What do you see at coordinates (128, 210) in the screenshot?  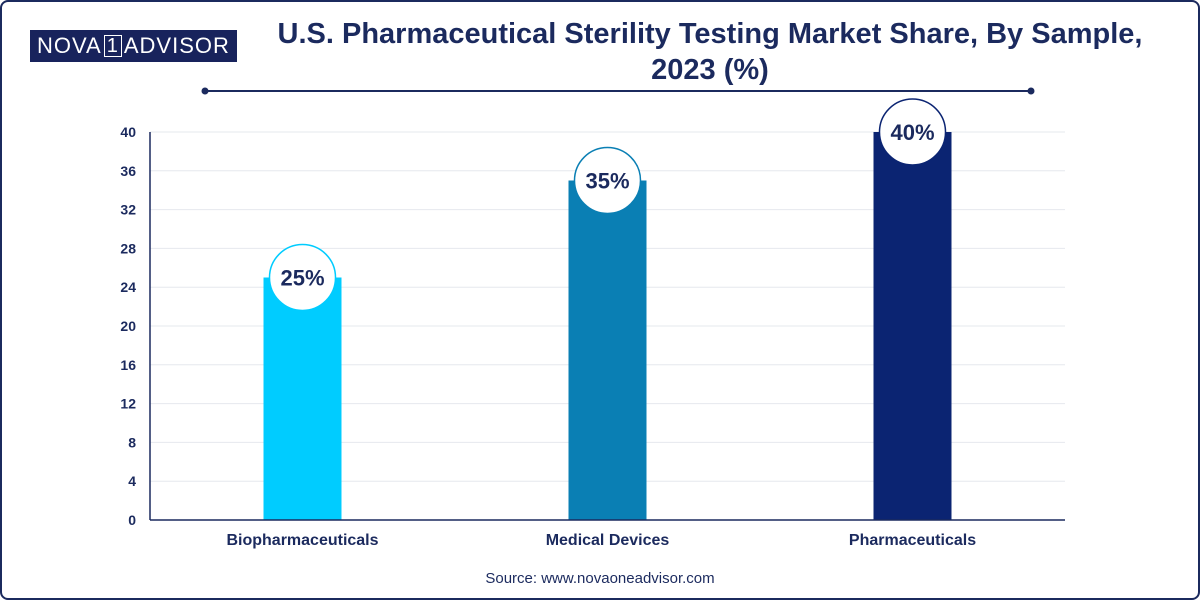 I see `y-tick-label-32: 32` at bounding box center [128, 210].